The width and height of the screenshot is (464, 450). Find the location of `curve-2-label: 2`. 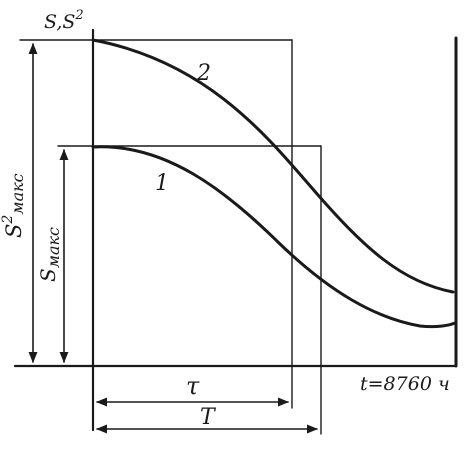

curve-2-label: 2 is located at coordinates (203, 73).